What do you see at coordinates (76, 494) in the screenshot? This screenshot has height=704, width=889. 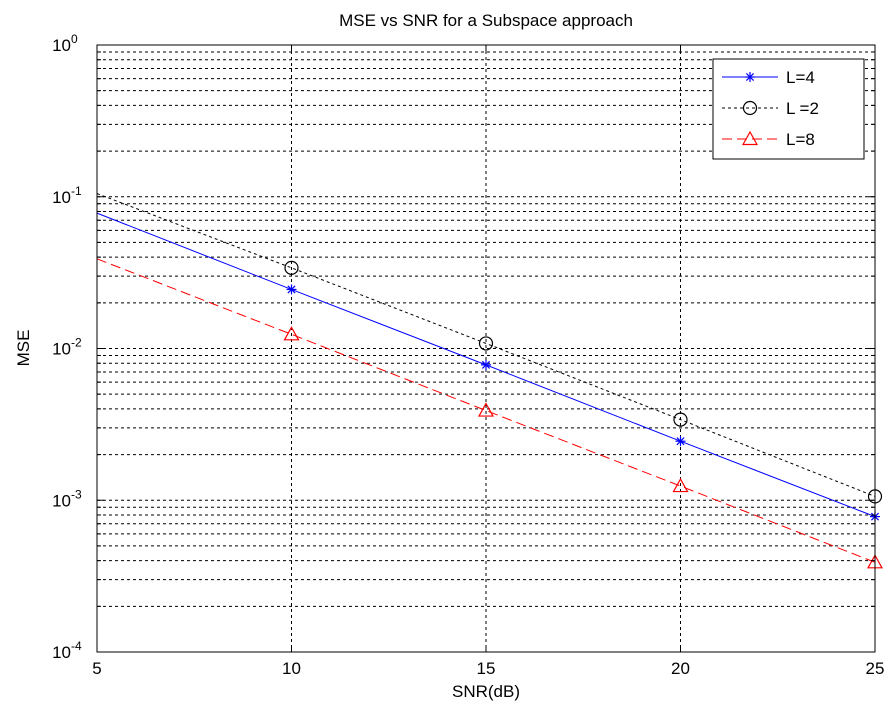 I see `y-tick-exponent: -3` at bounding box center [76, 494].